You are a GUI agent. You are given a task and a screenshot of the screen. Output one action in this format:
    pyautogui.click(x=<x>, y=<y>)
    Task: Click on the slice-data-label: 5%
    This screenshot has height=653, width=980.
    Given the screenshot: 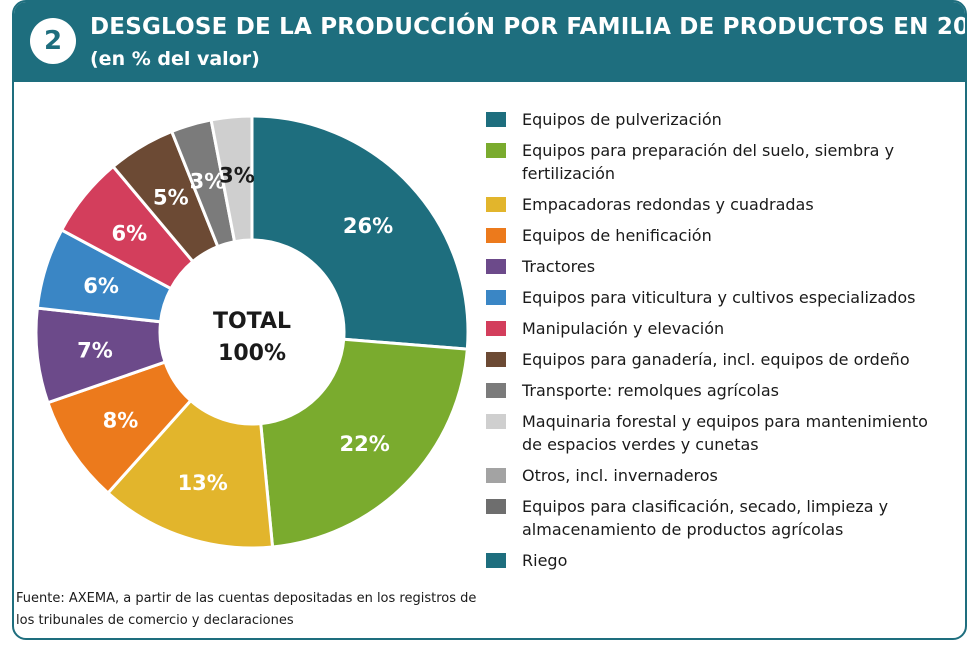 What is the action you would take?
    pyautogui.click(x=171, y=197)
    